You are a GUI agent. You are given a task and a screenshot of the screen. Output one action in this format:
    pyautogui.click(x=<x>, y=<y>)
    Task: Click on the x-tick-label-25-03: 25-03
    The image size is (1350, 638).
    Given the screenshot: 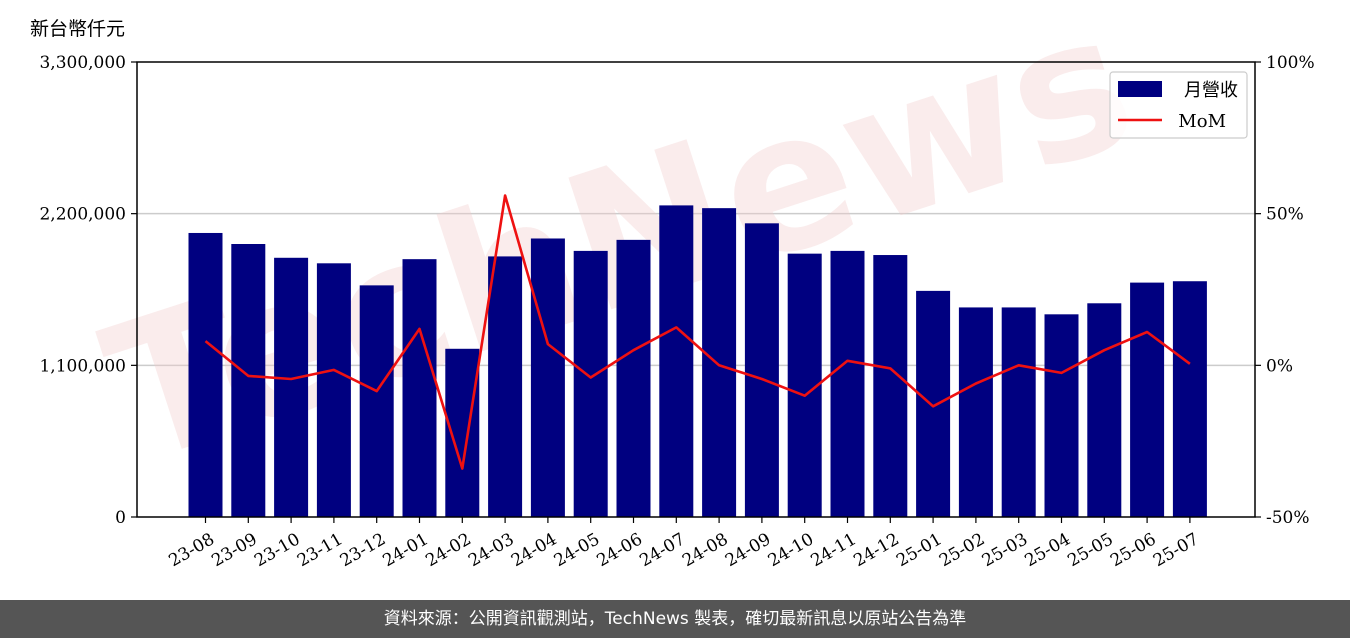 What is the action you would take?
    pyautogui.click(x=1005, y=550)
    